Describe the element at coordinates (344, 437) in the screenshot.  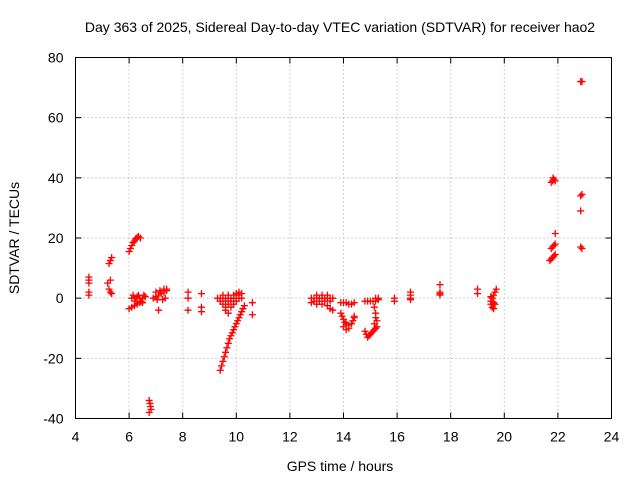
I see `x-tick-label: 14` at that location.